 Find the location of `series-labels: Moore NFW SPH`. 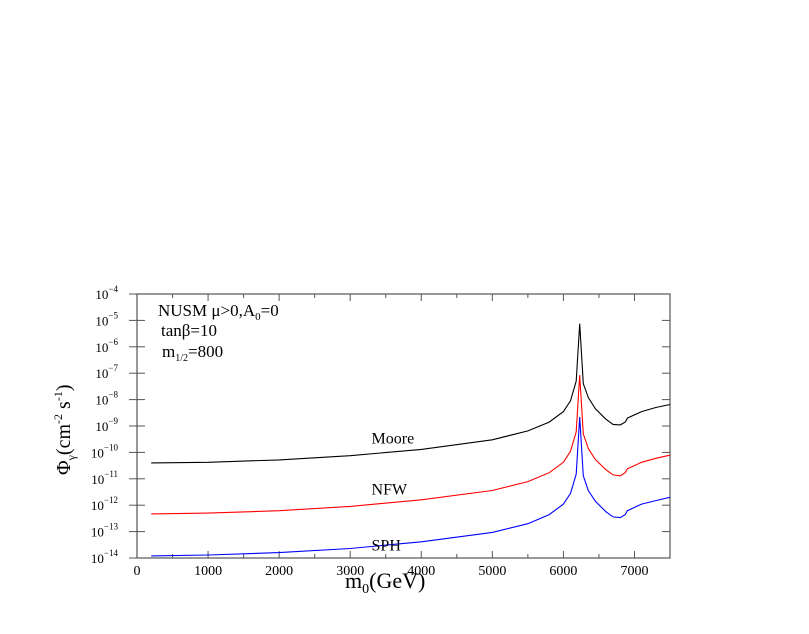

series-labels: Moore NFW SPH is located at coordinates (393, 492).